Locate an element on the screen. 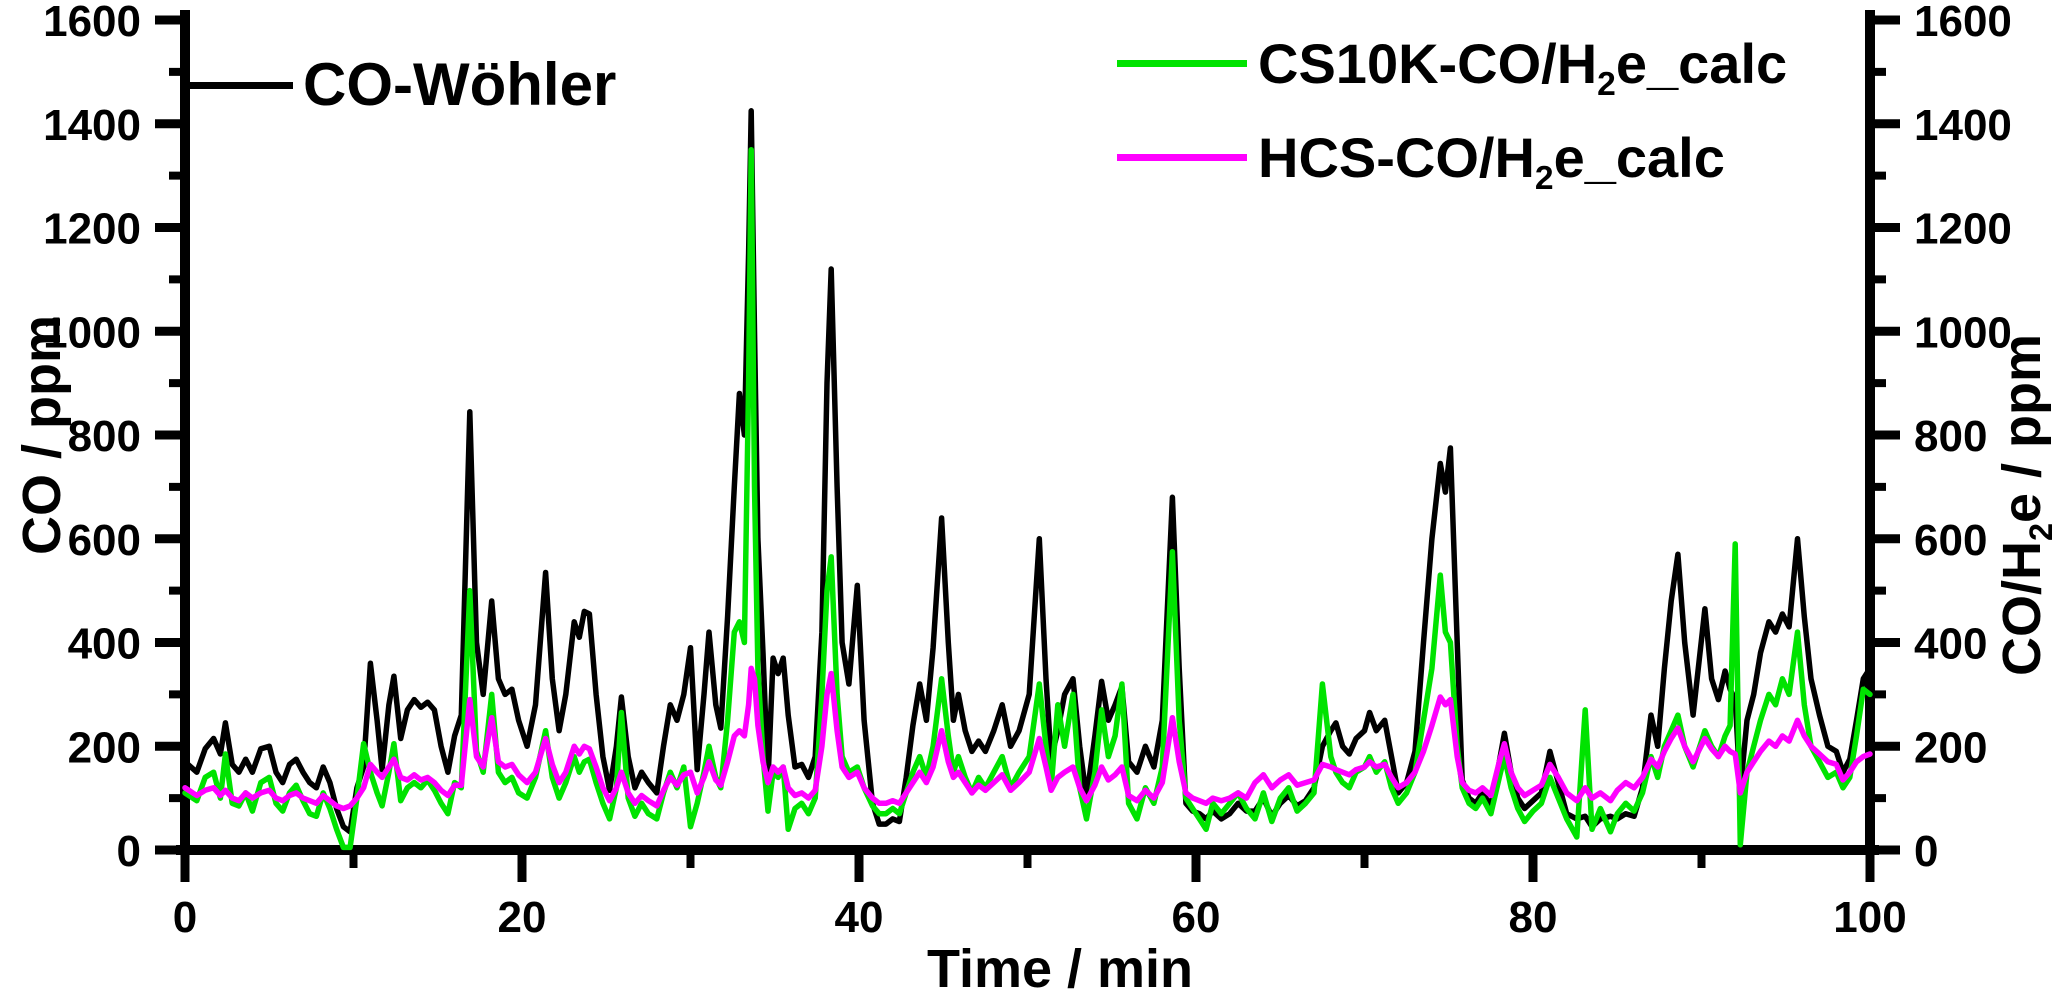 Image resolution: width=2067 pixels, height=1007 pixels. x-axis-title-text: Time / min is located at coordinates (1060, 969).